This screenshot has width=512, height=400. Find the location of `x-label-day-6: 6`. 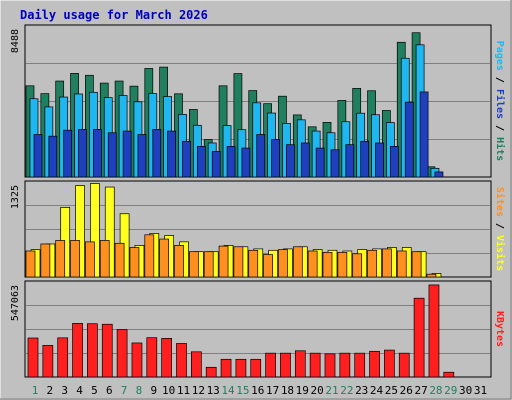

x-label-day-6: 6 is located at coordinates (109, 390).